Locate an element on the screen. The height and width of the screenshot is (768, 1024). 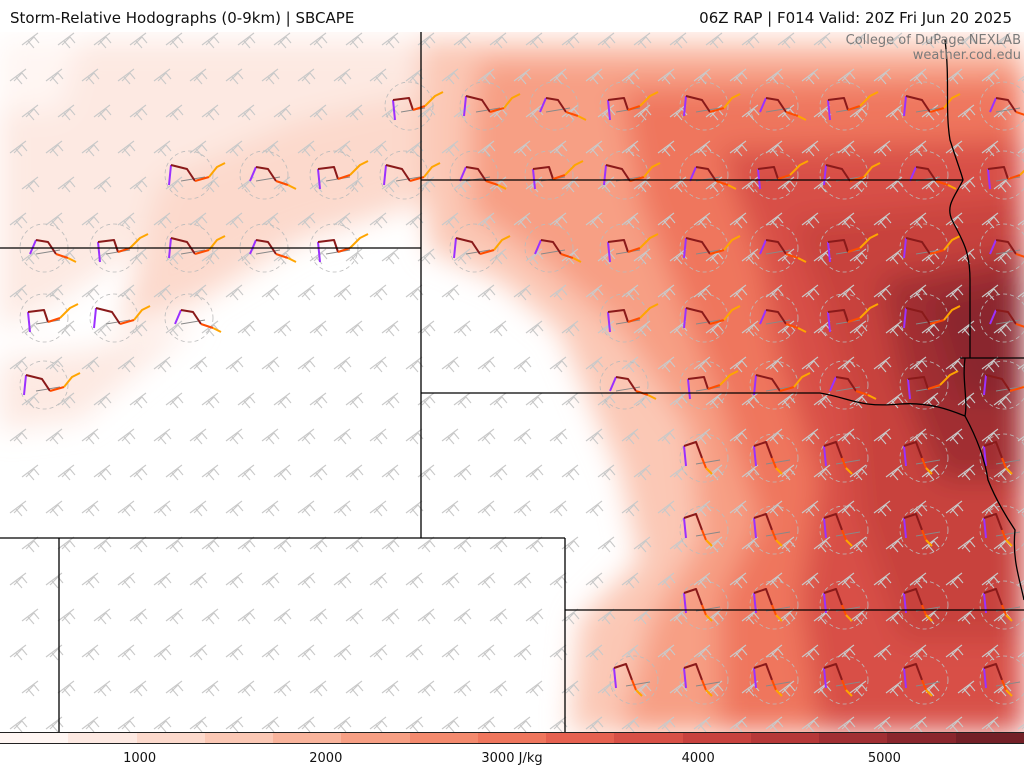
colorbar-label: 5000 is located at coordinates (884, 758).